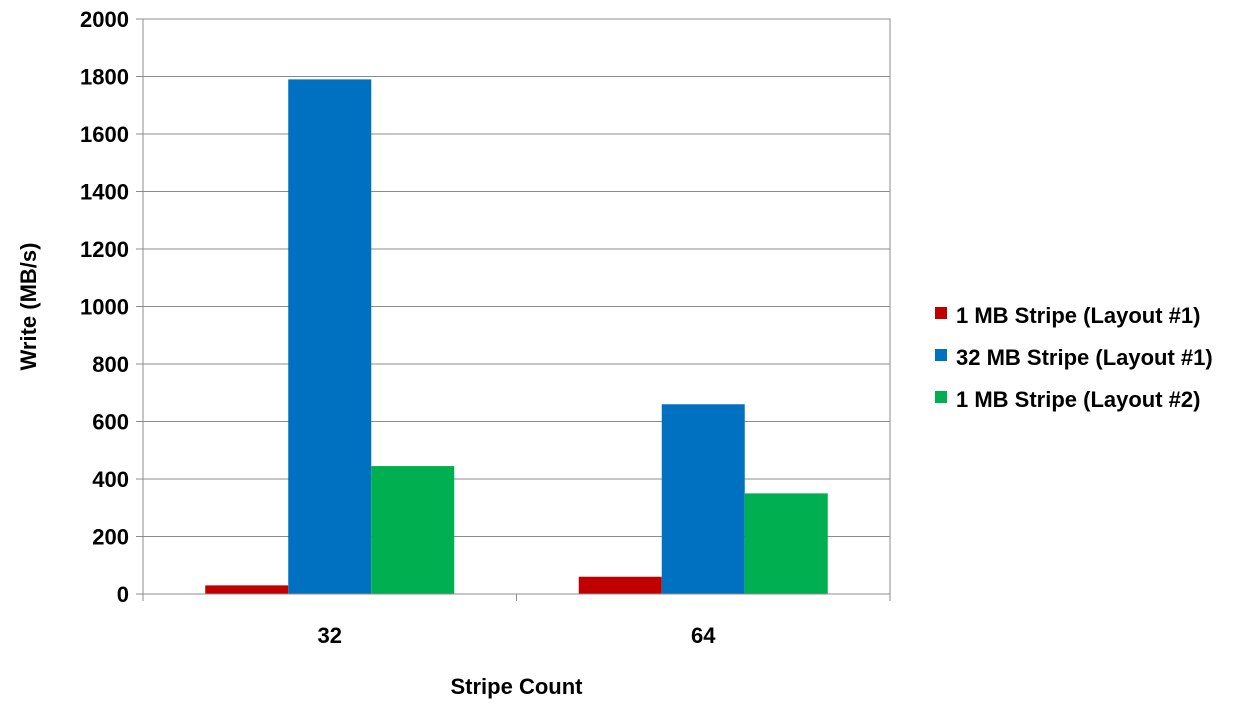 This screenshot has height=706, width=1259. I want to click on y-tick-label: 1400, so click(104, 192).